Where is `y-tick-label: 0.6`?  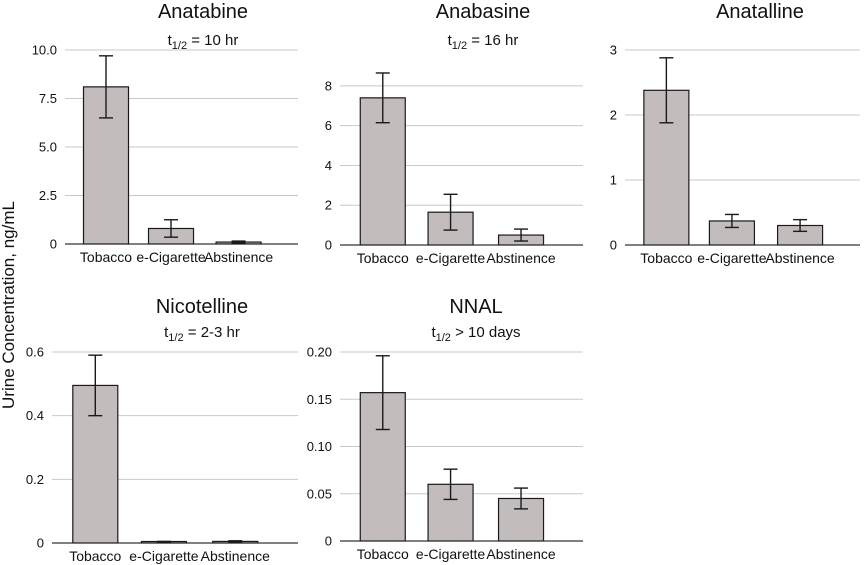
y-tick-label: 0.6 is located at coordinates (35, 352).